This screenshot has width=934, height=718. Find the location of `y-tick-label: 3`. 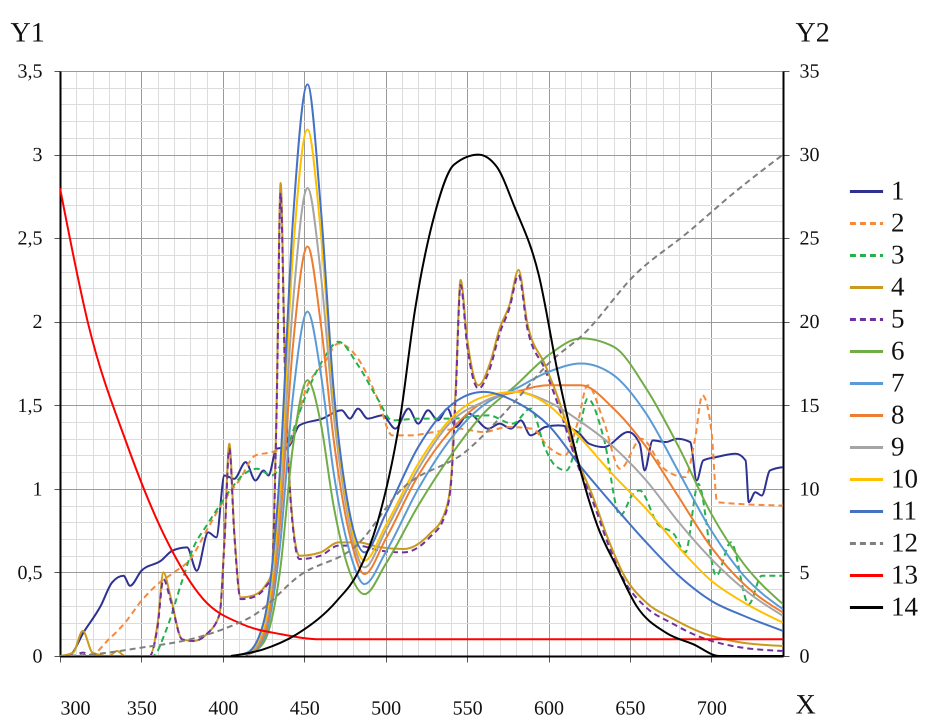

y-tick-label: 3 is located at coordinates (37, 155).